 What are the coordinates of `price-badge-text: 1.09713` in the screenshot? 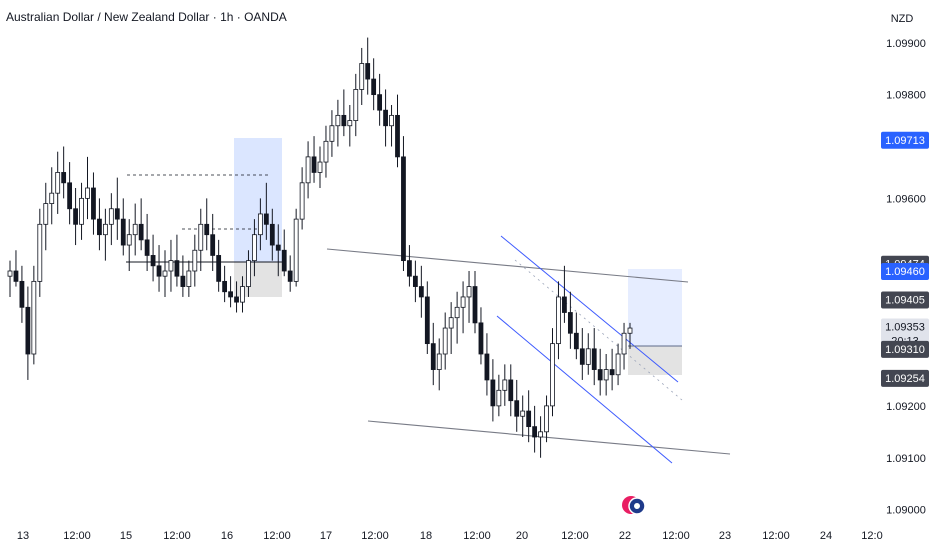 It's located at (905, 141).